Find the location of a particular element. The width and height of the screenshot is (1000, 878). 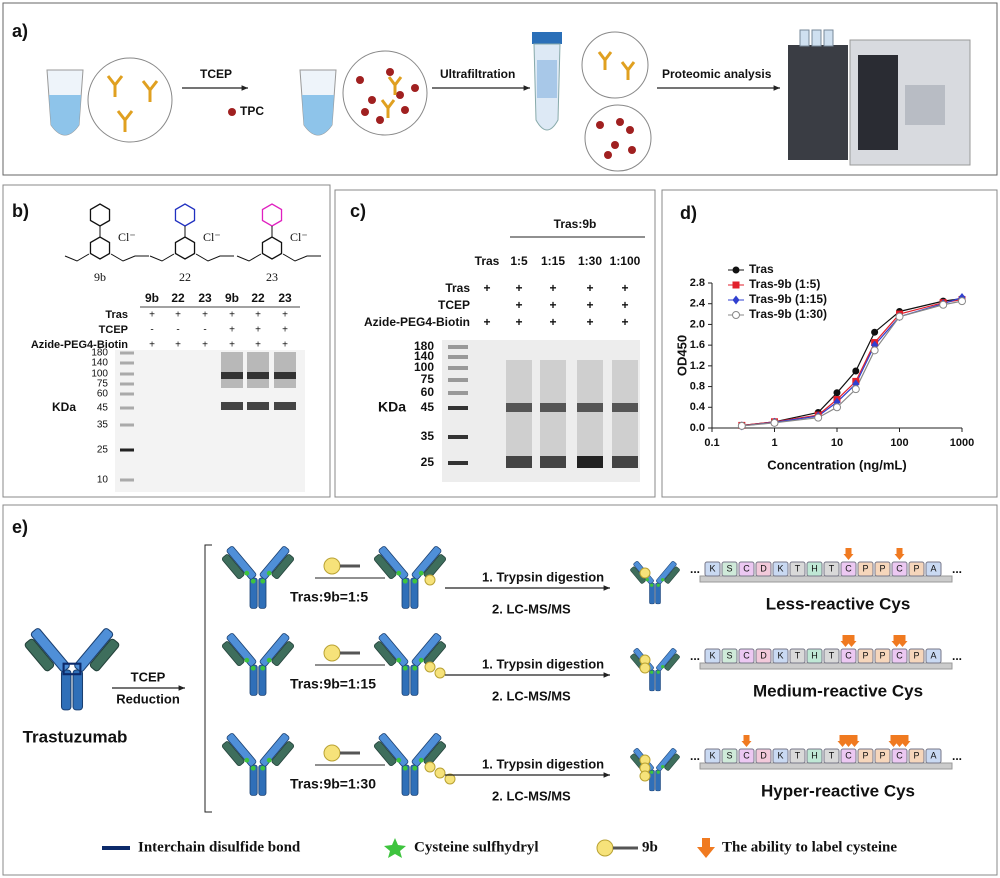

gel is located at coordinates (210, 421).